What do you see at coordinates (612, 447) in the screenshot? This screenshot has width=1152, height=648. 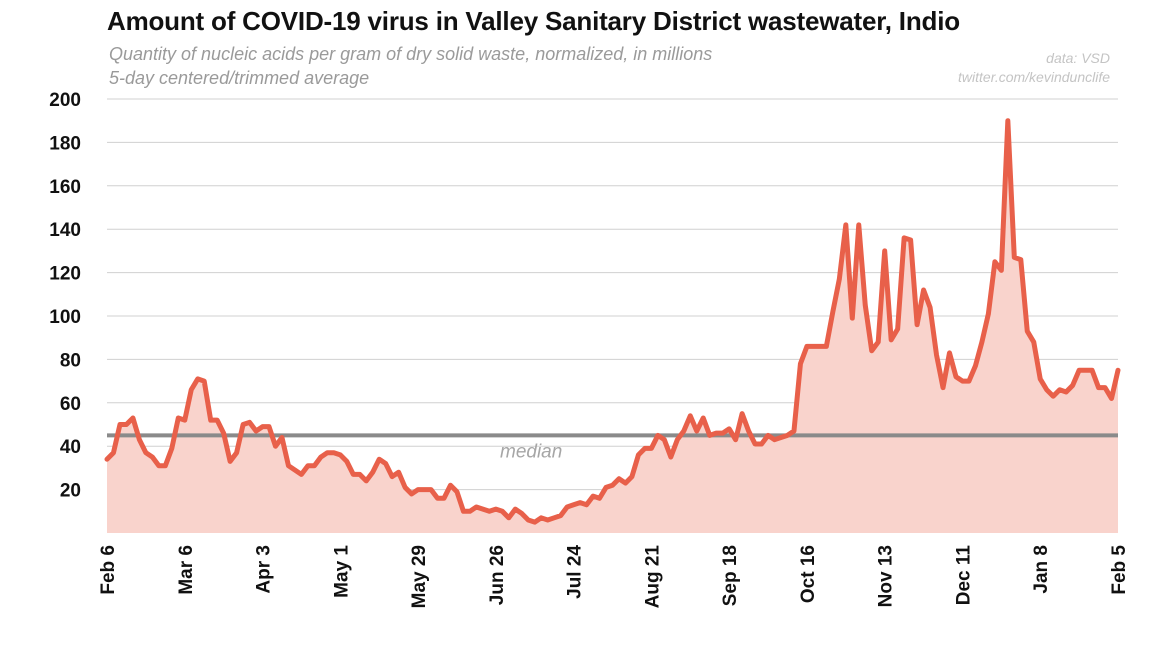 I see `median-layer: median` at bounding box center [612, 447].